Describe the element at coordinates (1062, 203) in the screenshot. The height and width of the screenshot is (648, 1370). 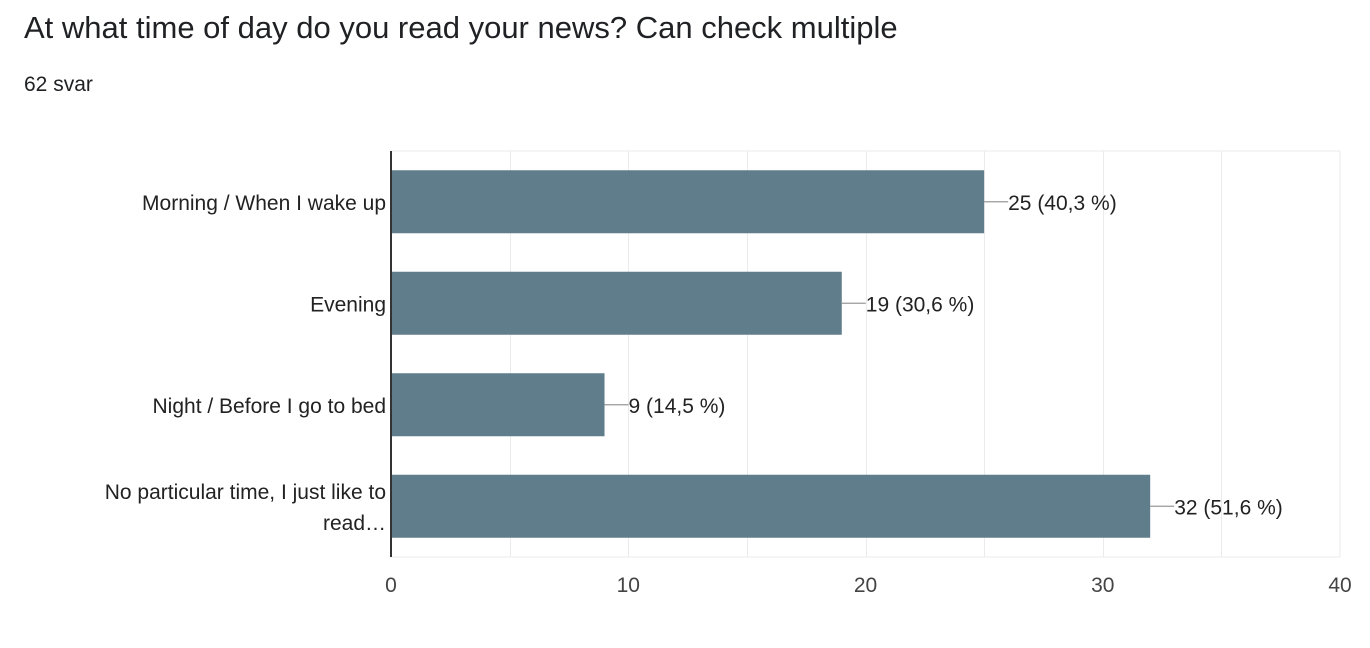
I see `value-label-0: 25 (40,3 %)` at that location.